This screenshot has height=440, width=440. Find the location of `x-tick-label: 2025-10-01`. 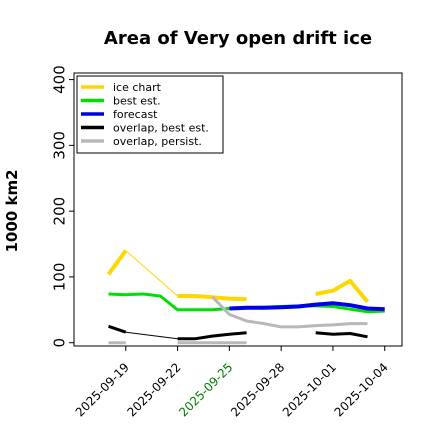

x-tick-label: 2025-10-01 is located at coordinates (309, 389).